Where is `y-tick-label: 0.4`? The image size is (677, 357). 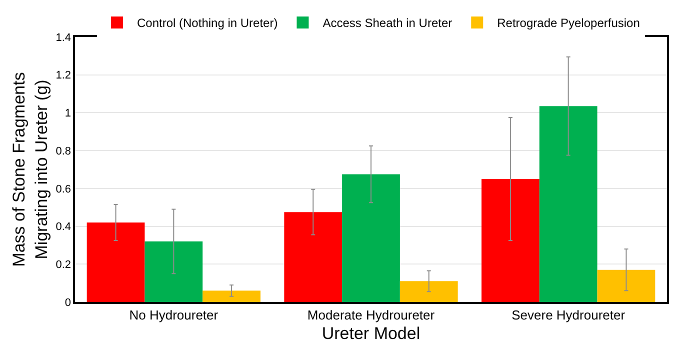 y-tick-label: 0.4 is located at coordinates (64, 227).